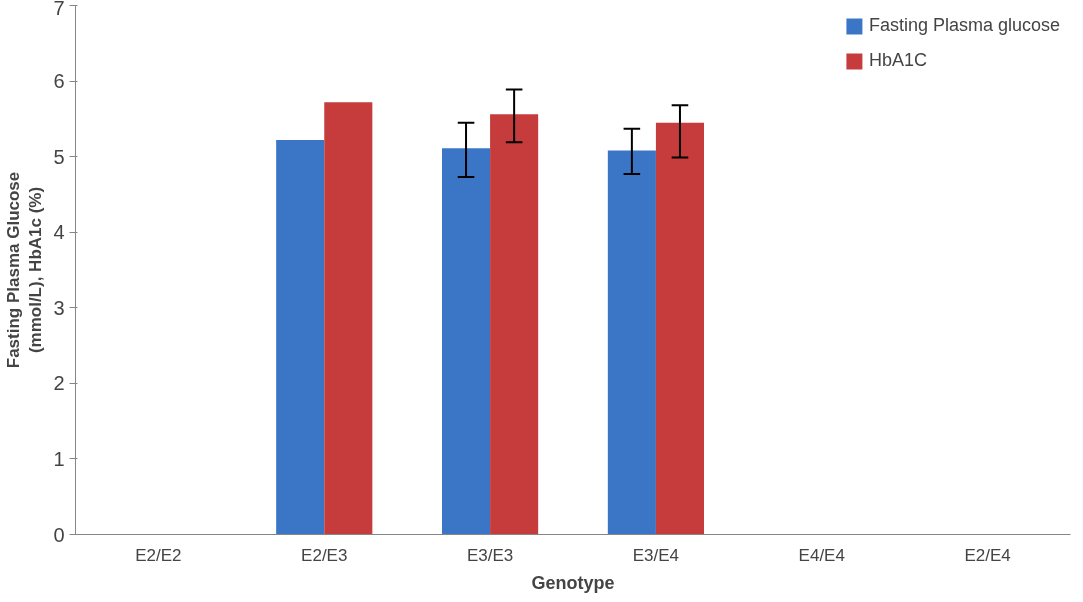 Image resolution: width=1083 pixels, height=602 pixels. What do you see at coordinates (59, 458) in the screenshot?
I see `y-tick-label: 1` at bounding box center [59, 458].